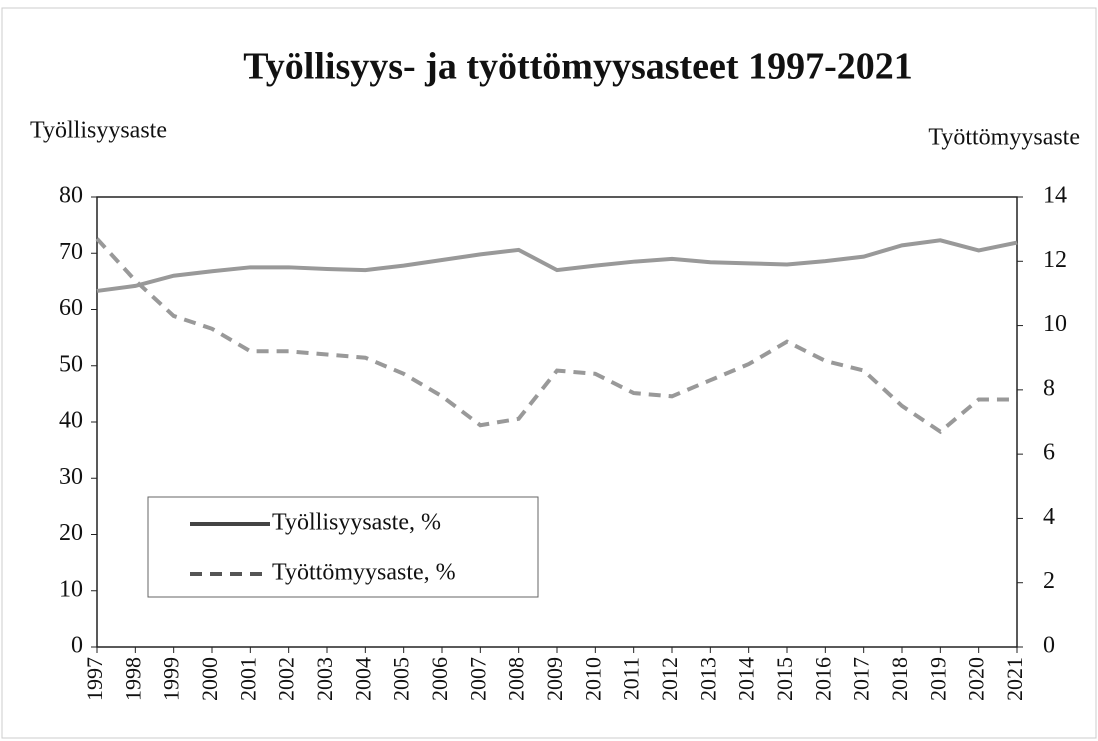 This screenshot has height=741, width=1098. I want to click on x-tick-label: 2011, so click(631, 678).